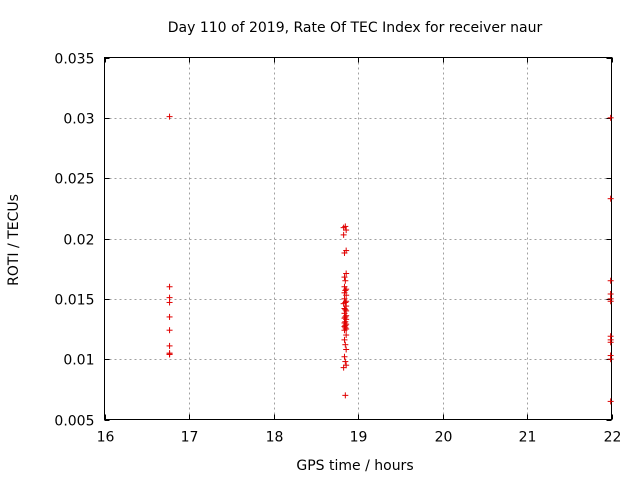  Describe the element at coordinates (74, 180) in the screenshot. I see `y-tick-label: 0.025` at that location.